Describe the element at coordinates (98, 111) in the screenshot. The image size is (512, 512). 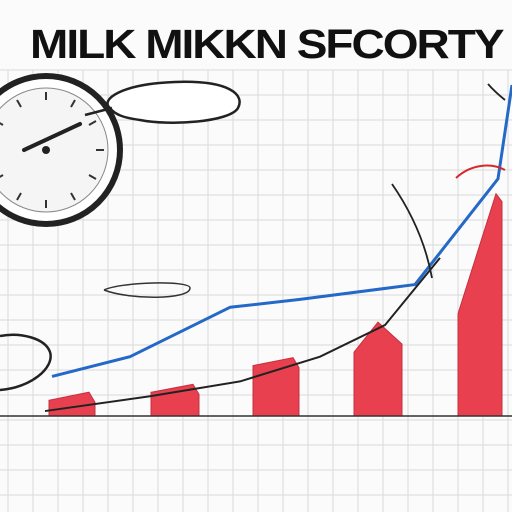
I see `speech-bubble-tail` at that location.